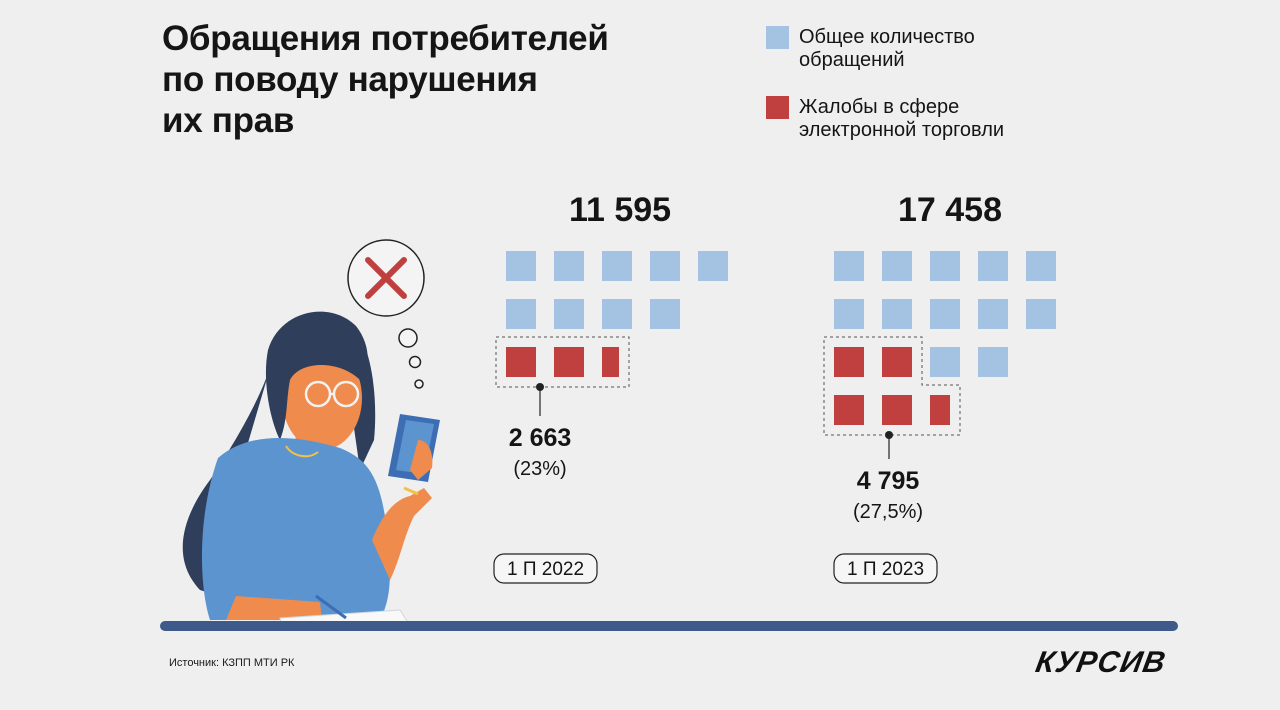 The height and width of the screenshot is (710, 1280). I want to click on legend-item-total: Общее количество обращений, so click(912, 49).